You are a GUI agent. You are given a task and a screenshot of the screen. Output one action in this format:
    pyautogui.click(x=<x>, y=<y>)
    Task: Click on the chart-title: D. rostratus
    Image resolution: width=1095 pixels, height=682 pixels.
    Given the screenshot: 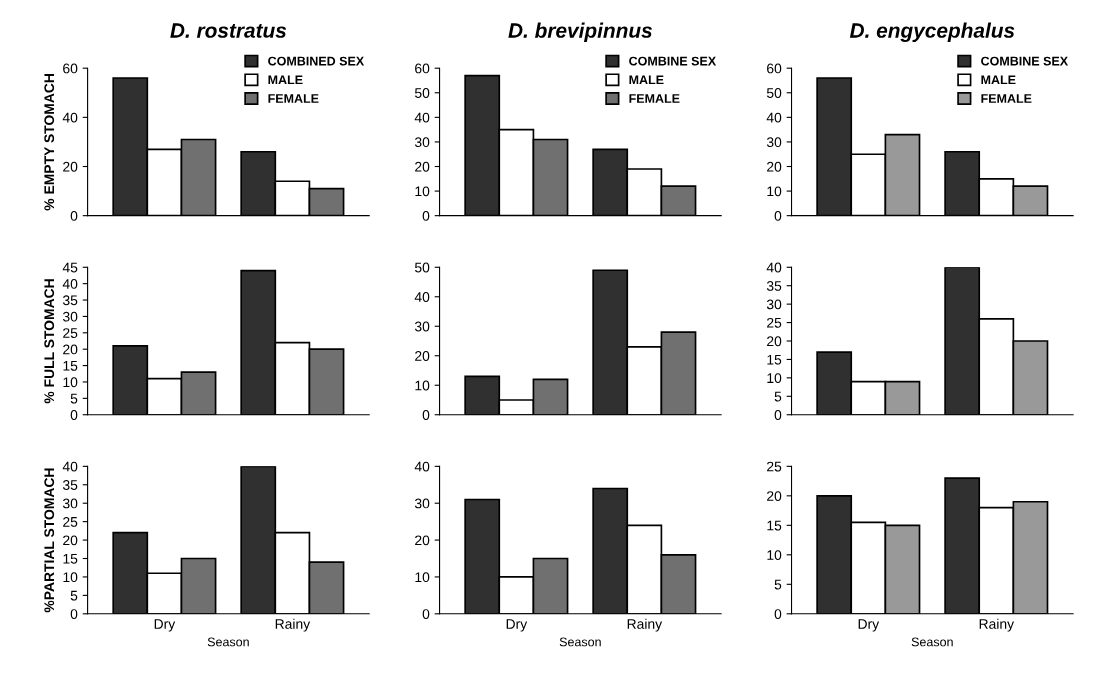 What is the action you would take?
    pyautogui.click(x=228, y=30)
    